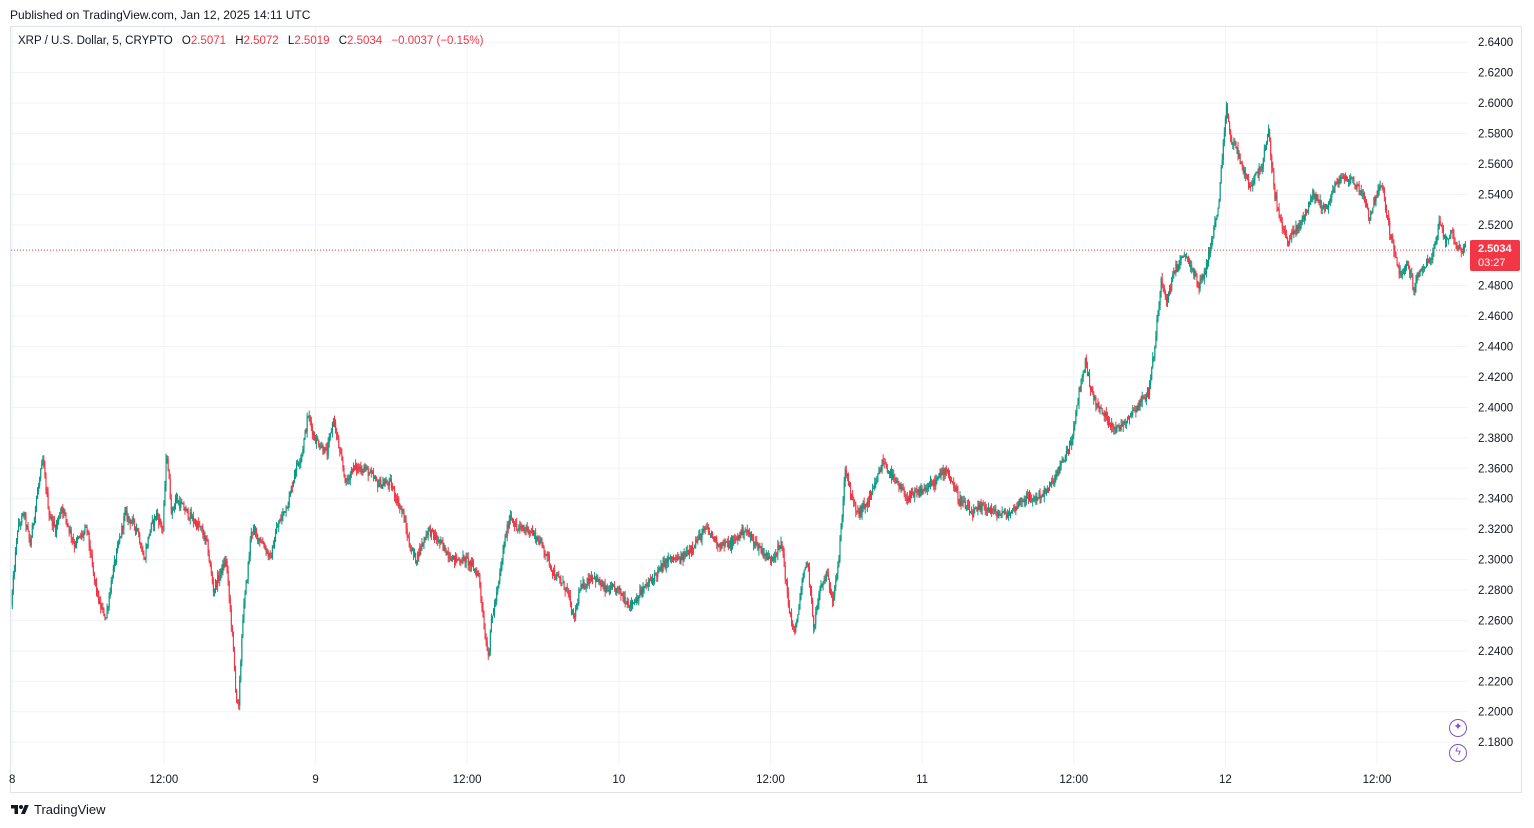 The height and width of the screenshot is (828, 1534). What do you see at coordinates (1458, 753) in the screenshot?
I see `lightning-icon: ϟ` at bounding box center [1458, 753].